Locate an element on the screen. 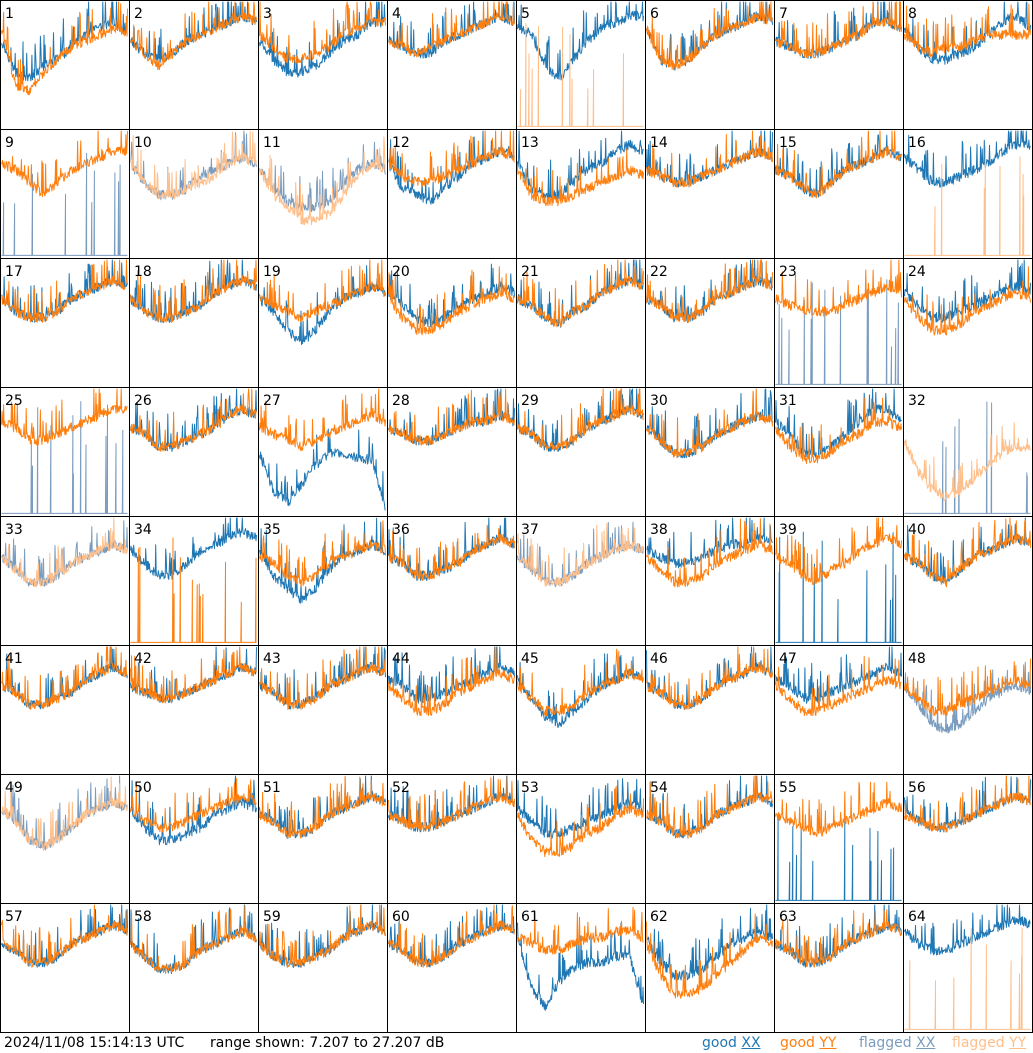  panel-18: 18 is located at coordinates (193, 291).